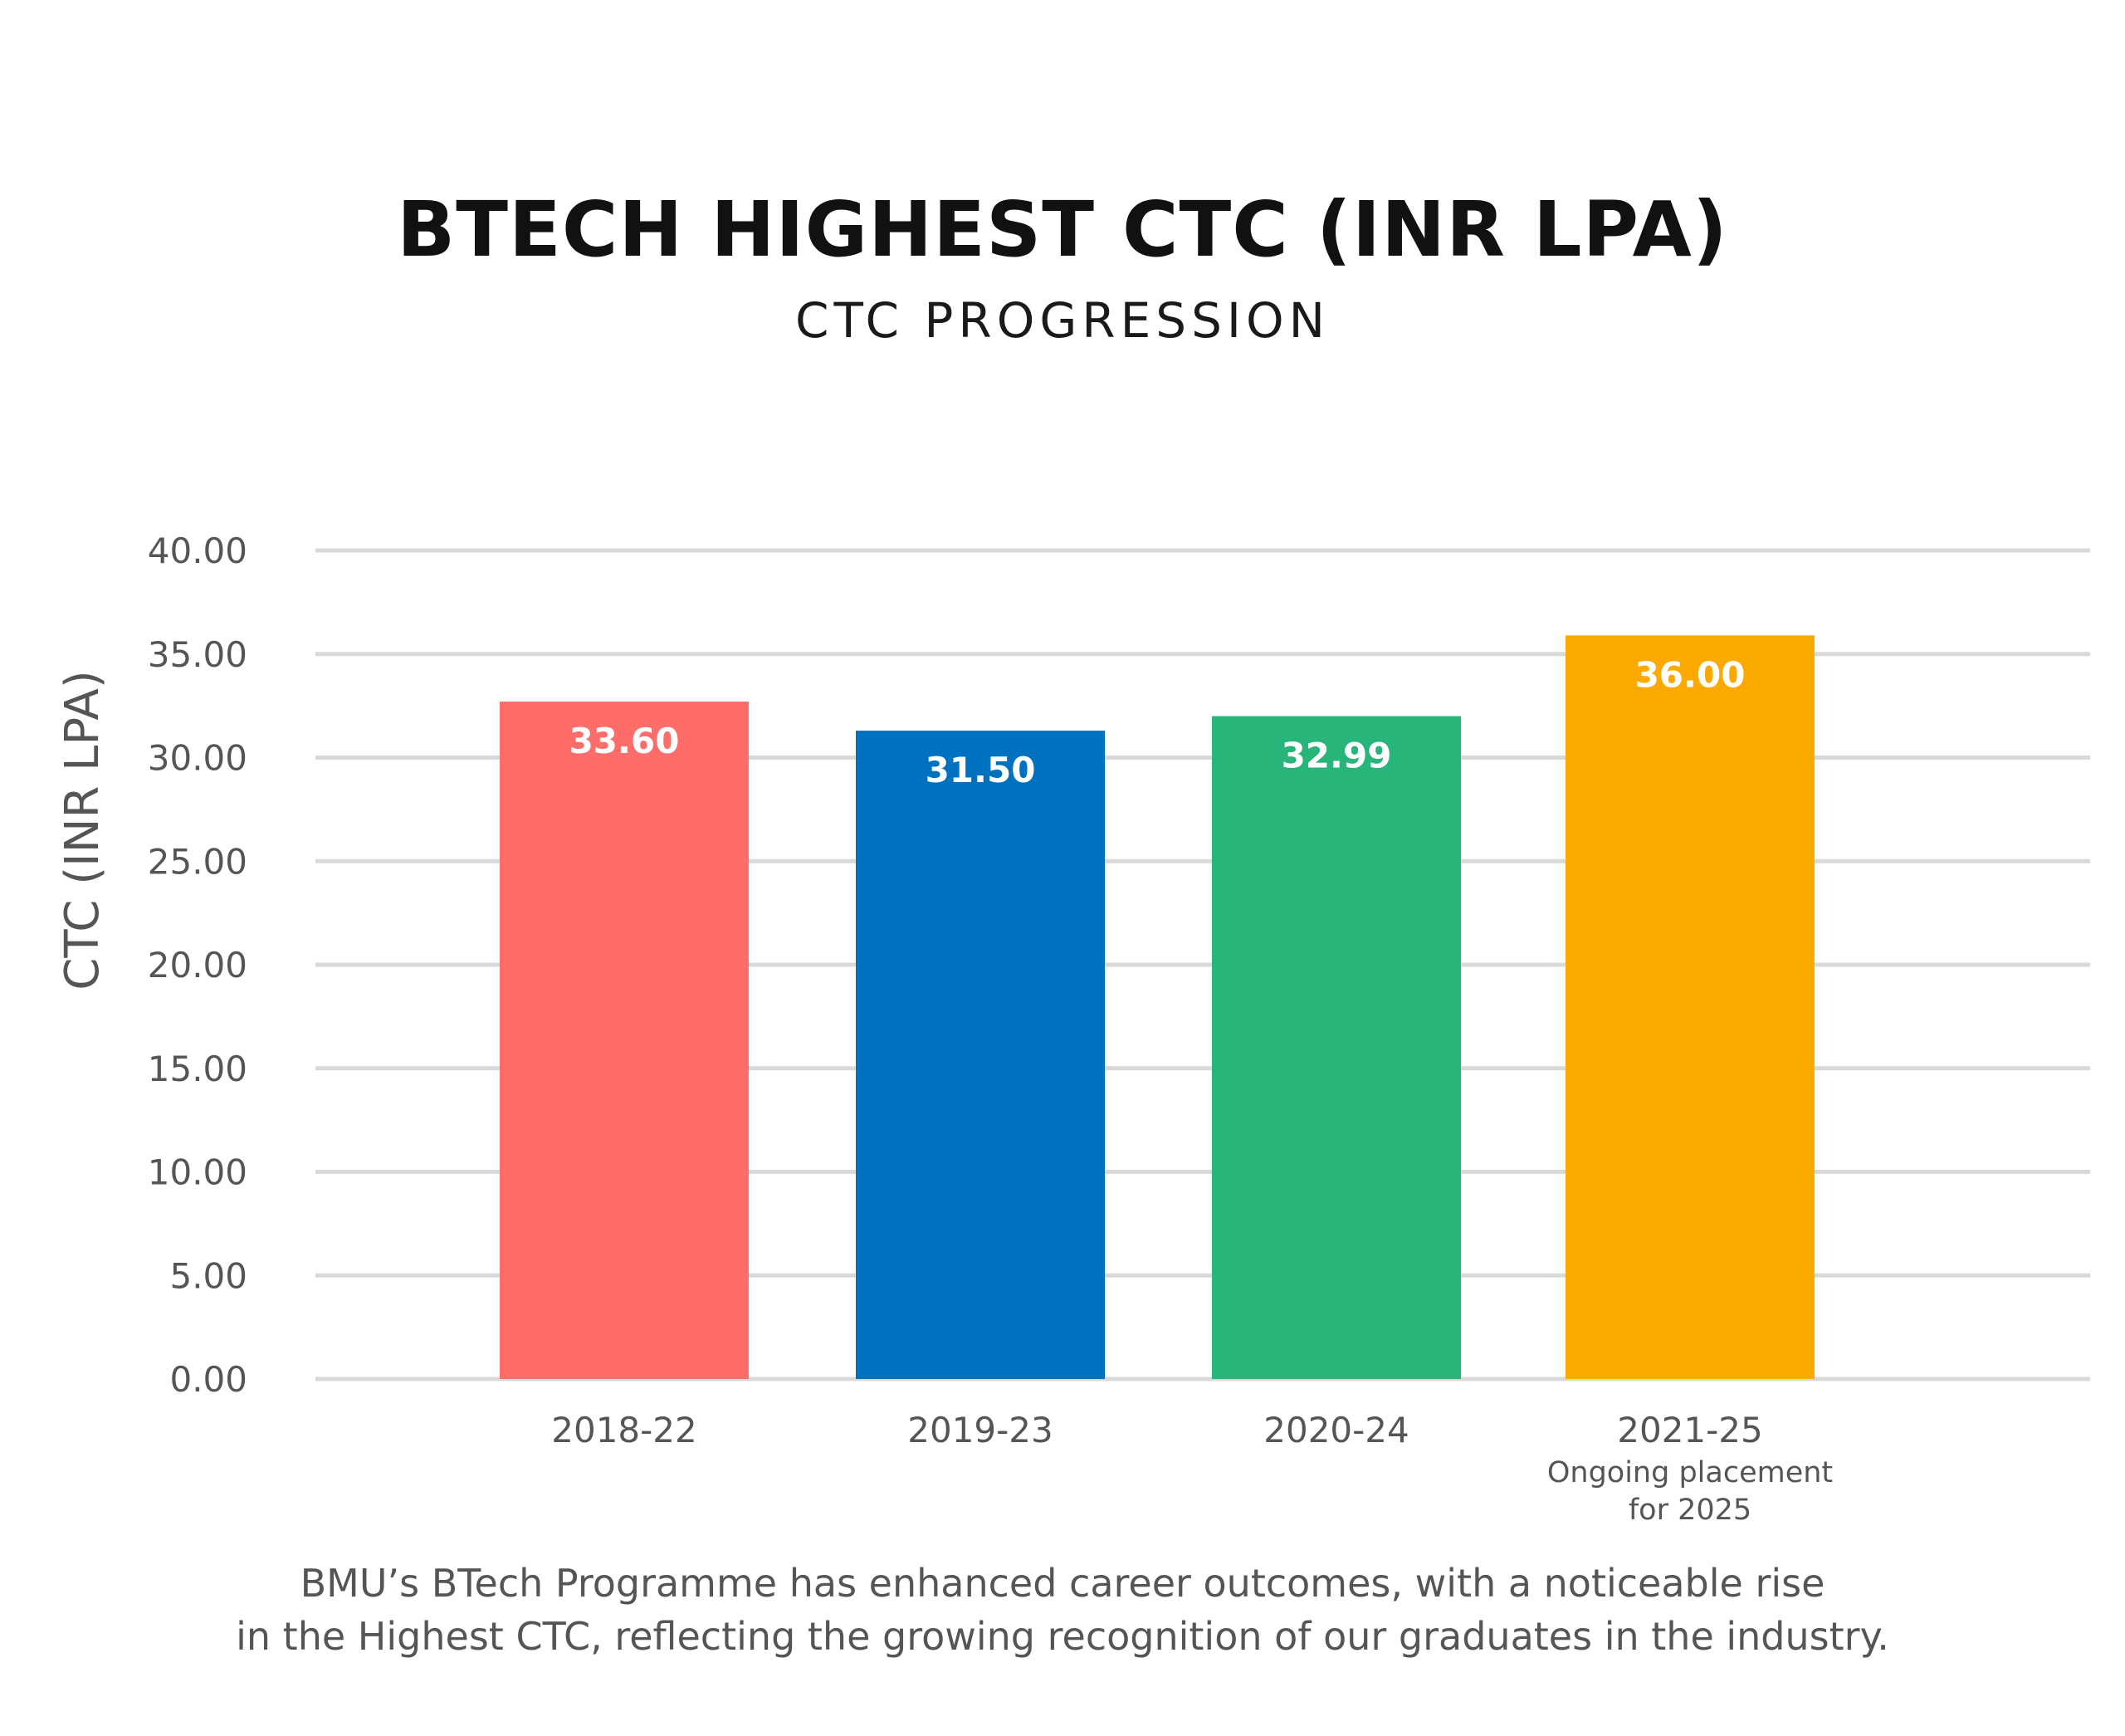  Describe the element at coordinates (83, 830) in the screenshot. I see `y-axis-label: CTC (INR LPA)` at that location.